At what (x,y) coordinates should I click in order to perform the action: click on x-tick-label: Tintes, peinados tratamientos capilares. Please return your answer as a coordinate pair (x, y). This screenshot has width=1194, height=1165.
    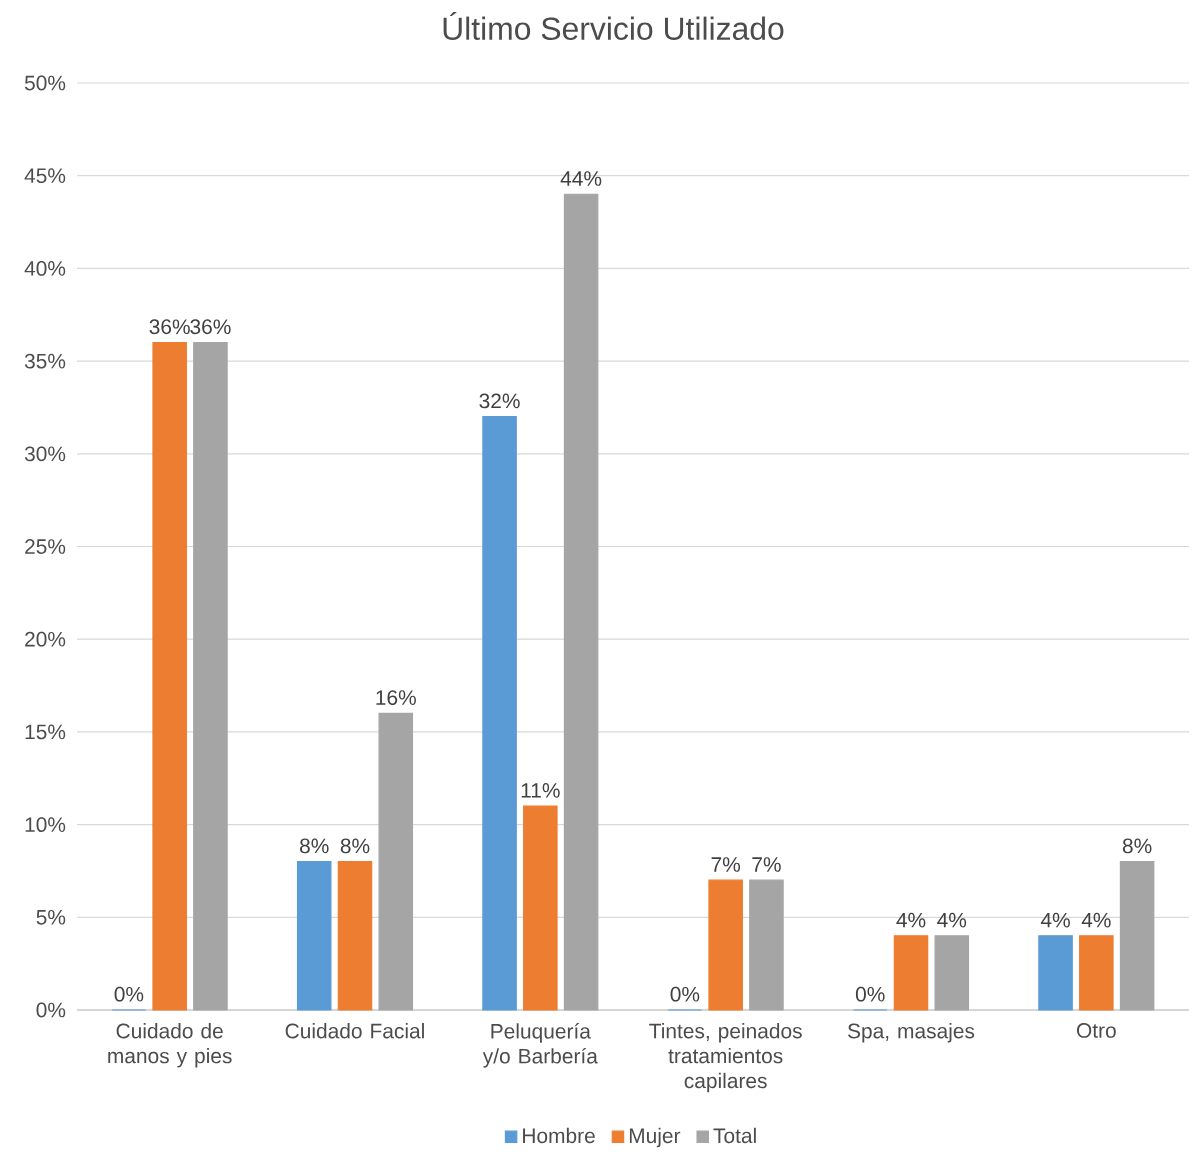
    Looking at the image, I should click on (725, 1058).